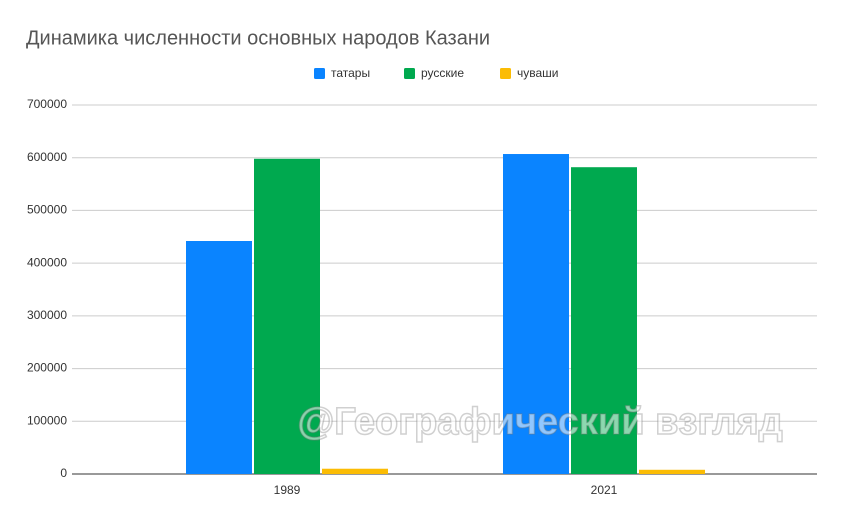 Image resolution: width=843 pixels, height=521 pixels. What do you see at coordinates (47, 262) in the screenshot?
I see `y-tick-label: 400000` at bounding box center [47, 262].